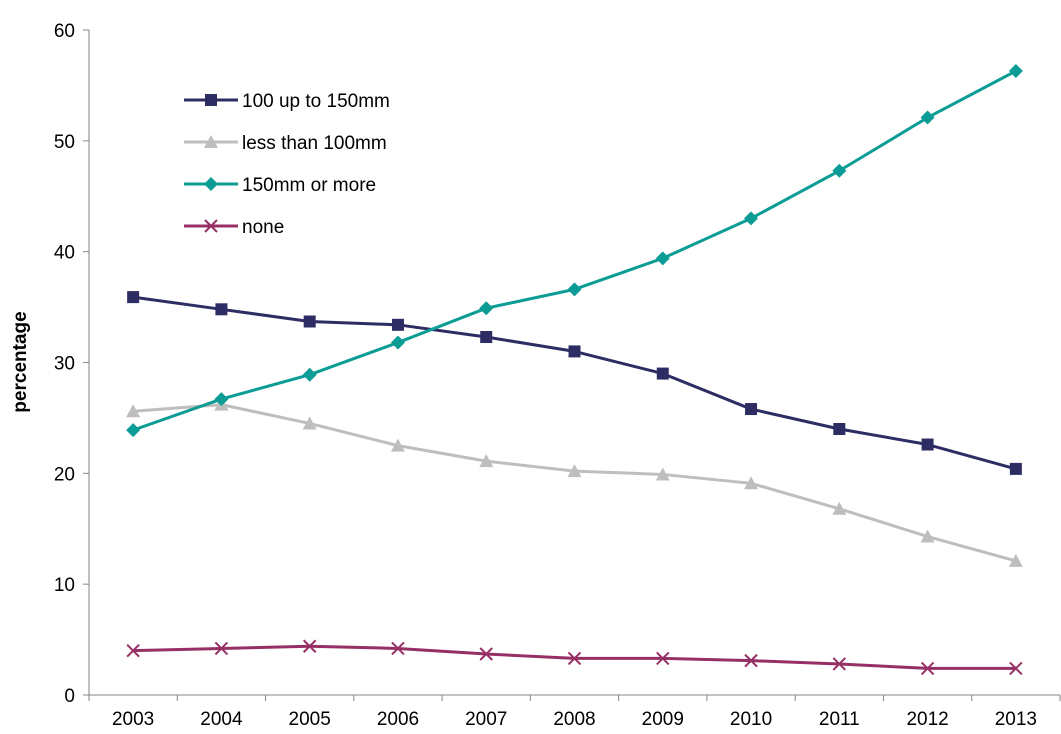 This screenshot has height=734, width=1061. Describe the element at coordinates (751, 719) in the screenshot. I see `x-tick-label: 2010` at that location.